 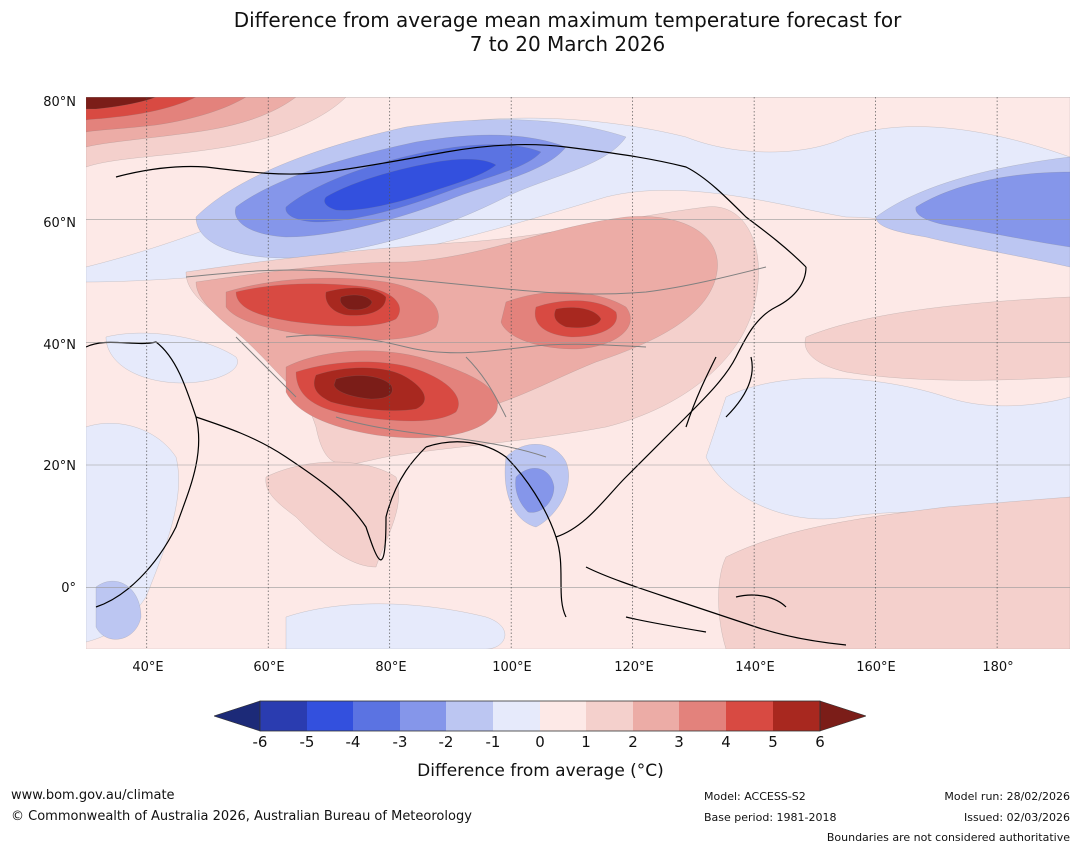 I want to click on lat-label-80n: 80°N, so click(x=59, y=102).